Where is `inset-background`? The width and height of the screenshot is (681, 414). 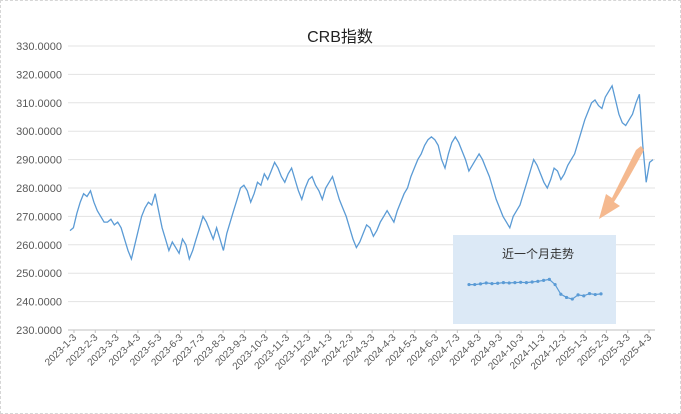 inset-background is located at coordinates (534, 279).